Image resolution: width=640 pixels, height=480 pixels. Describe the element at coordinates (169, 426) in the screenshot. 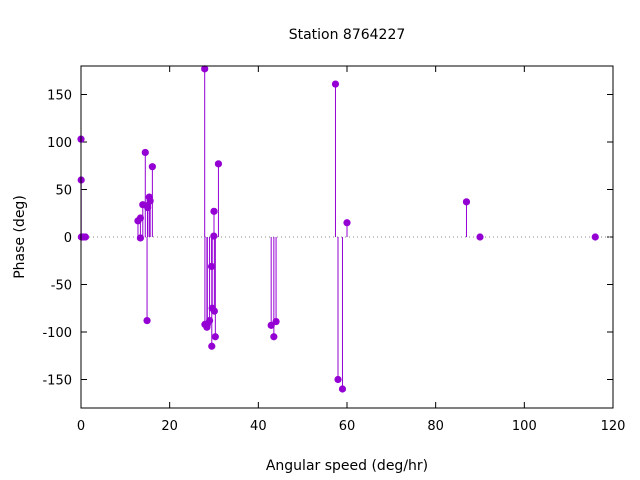

I see `x-tick-label: 20` at that location.